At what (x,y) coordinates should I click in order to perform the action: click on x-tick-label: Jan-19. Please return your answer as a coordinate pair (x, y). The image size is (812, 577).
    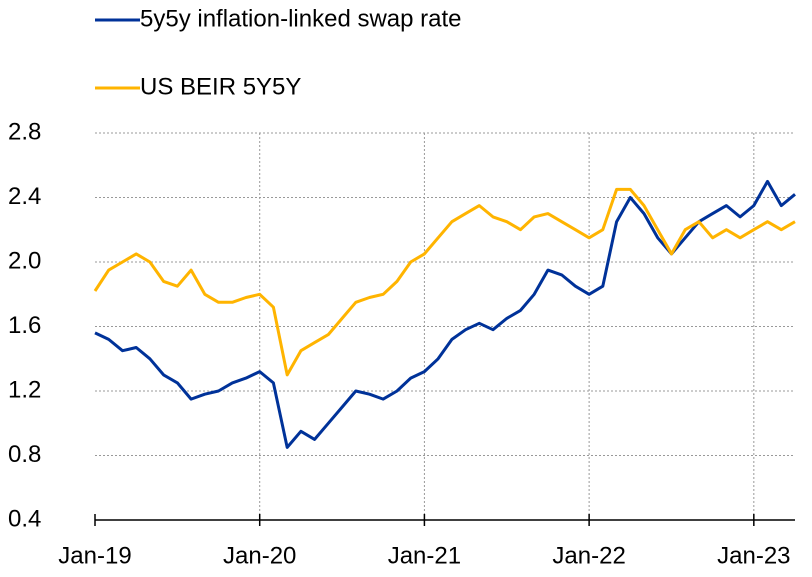
    Looking at the image, I should click on (94, 555).